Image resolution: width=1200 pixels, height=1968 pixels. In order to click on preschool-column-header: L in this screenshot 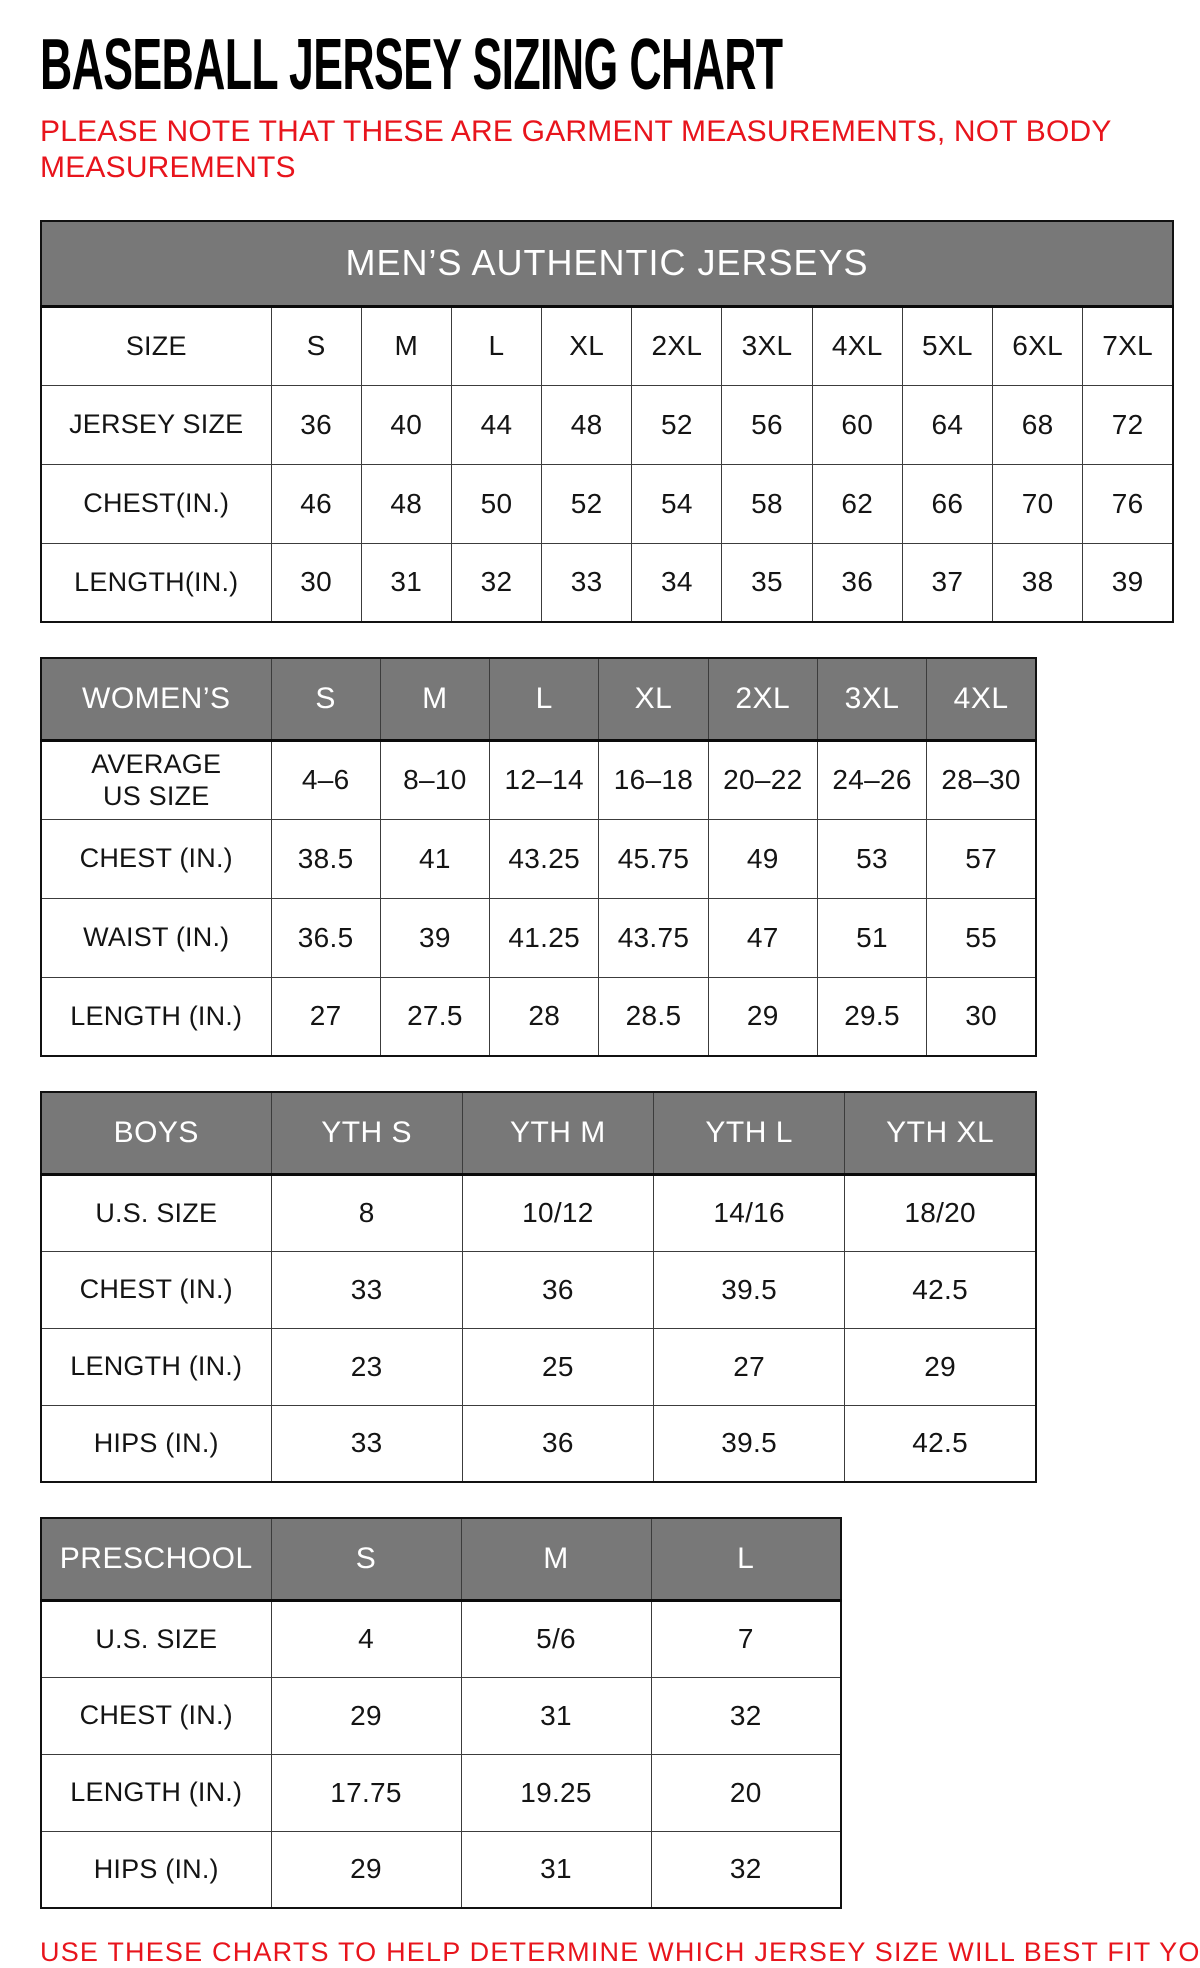, I will do `click(746, 1559)`.